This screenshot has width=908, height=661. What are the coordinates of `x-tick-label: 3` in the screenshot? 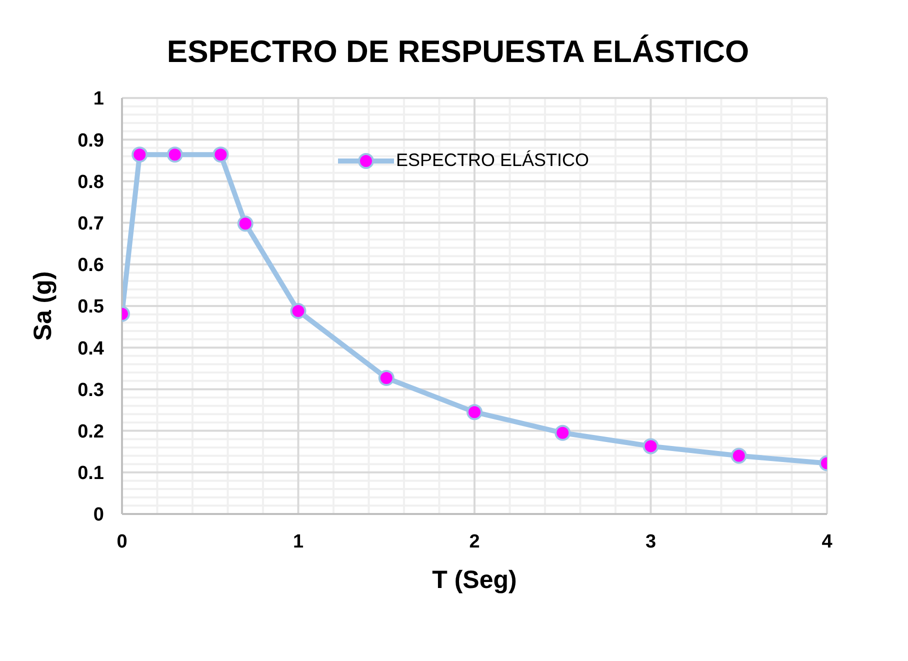 It's located at (650, 541).